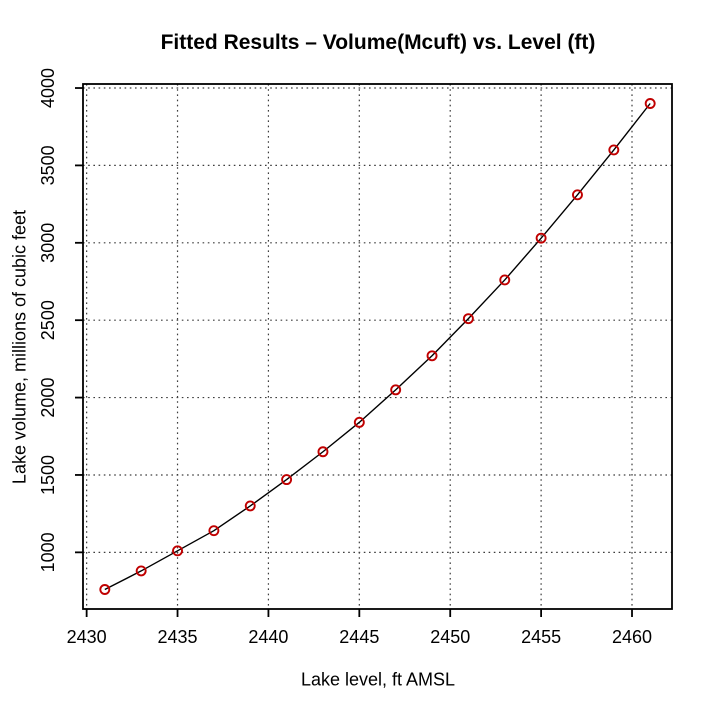 This screenshot has width=714, height=714. I want to click on y-tick-label: 1500, so click(48, 475).